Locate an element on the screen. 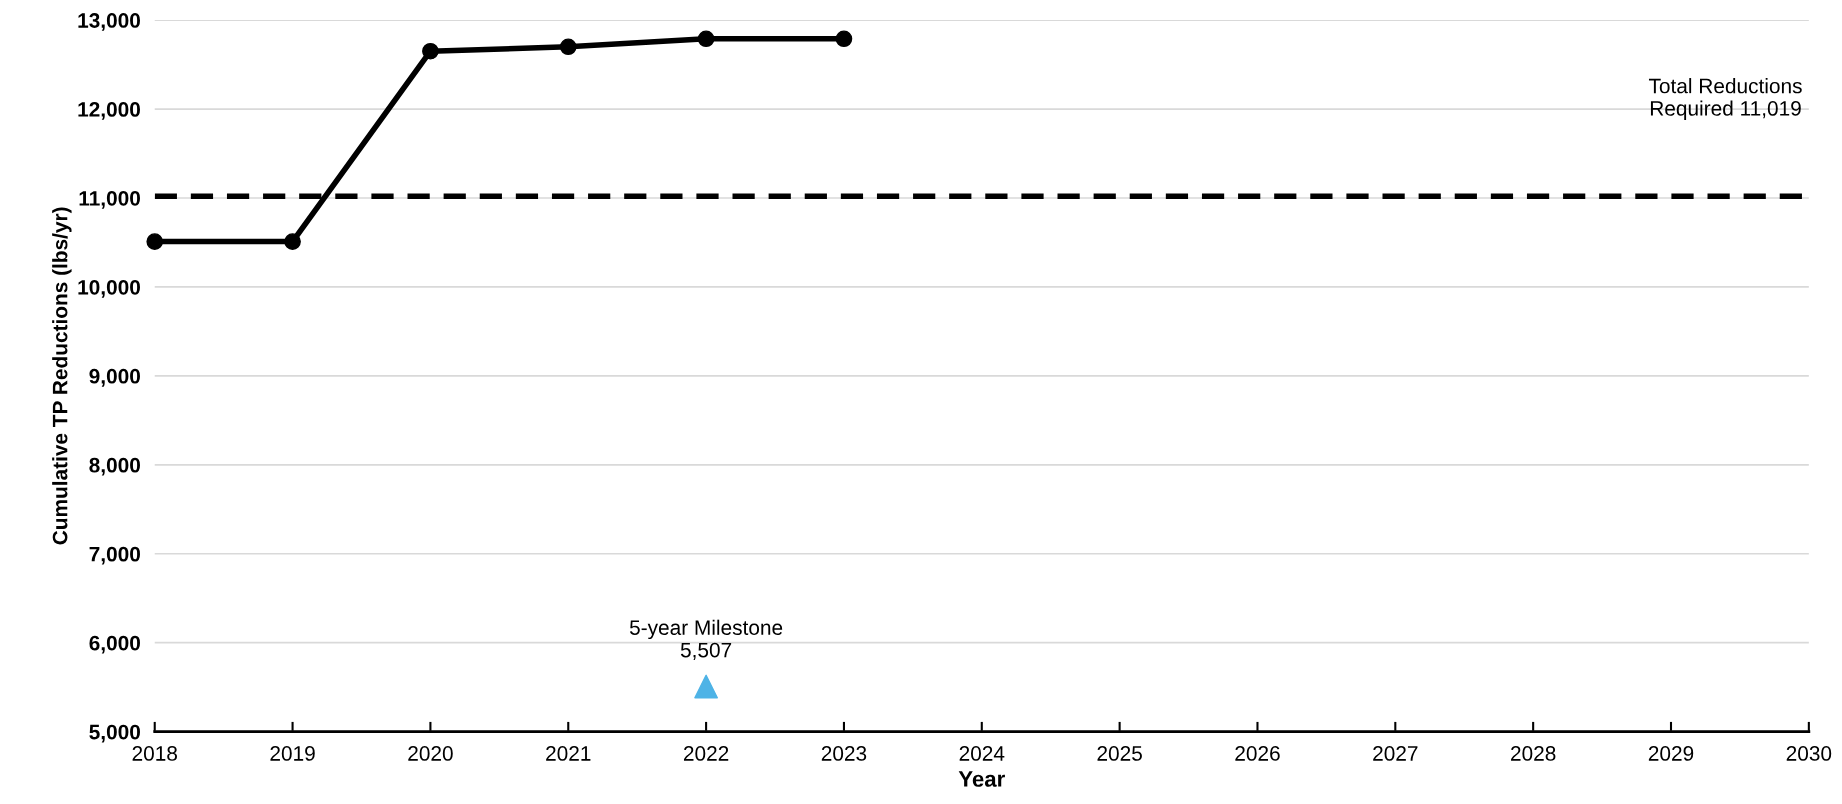 The image size is (1842, 804). x-tick-label: 2030 is located at coordinates (1809, 753).